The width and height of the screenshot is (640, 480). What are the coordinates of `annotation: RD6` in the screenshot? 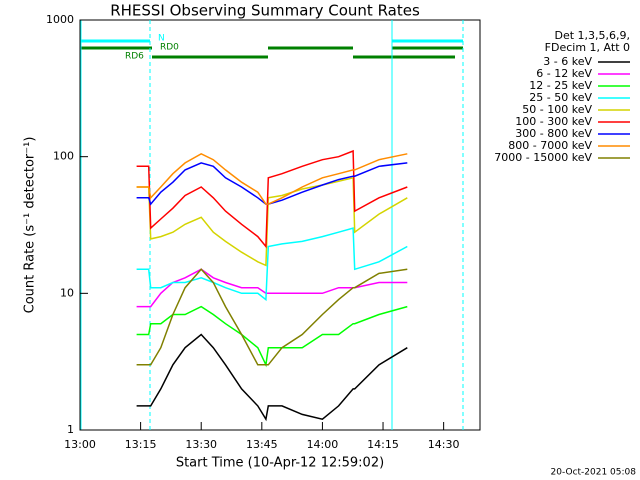 It's located at (134, 57).